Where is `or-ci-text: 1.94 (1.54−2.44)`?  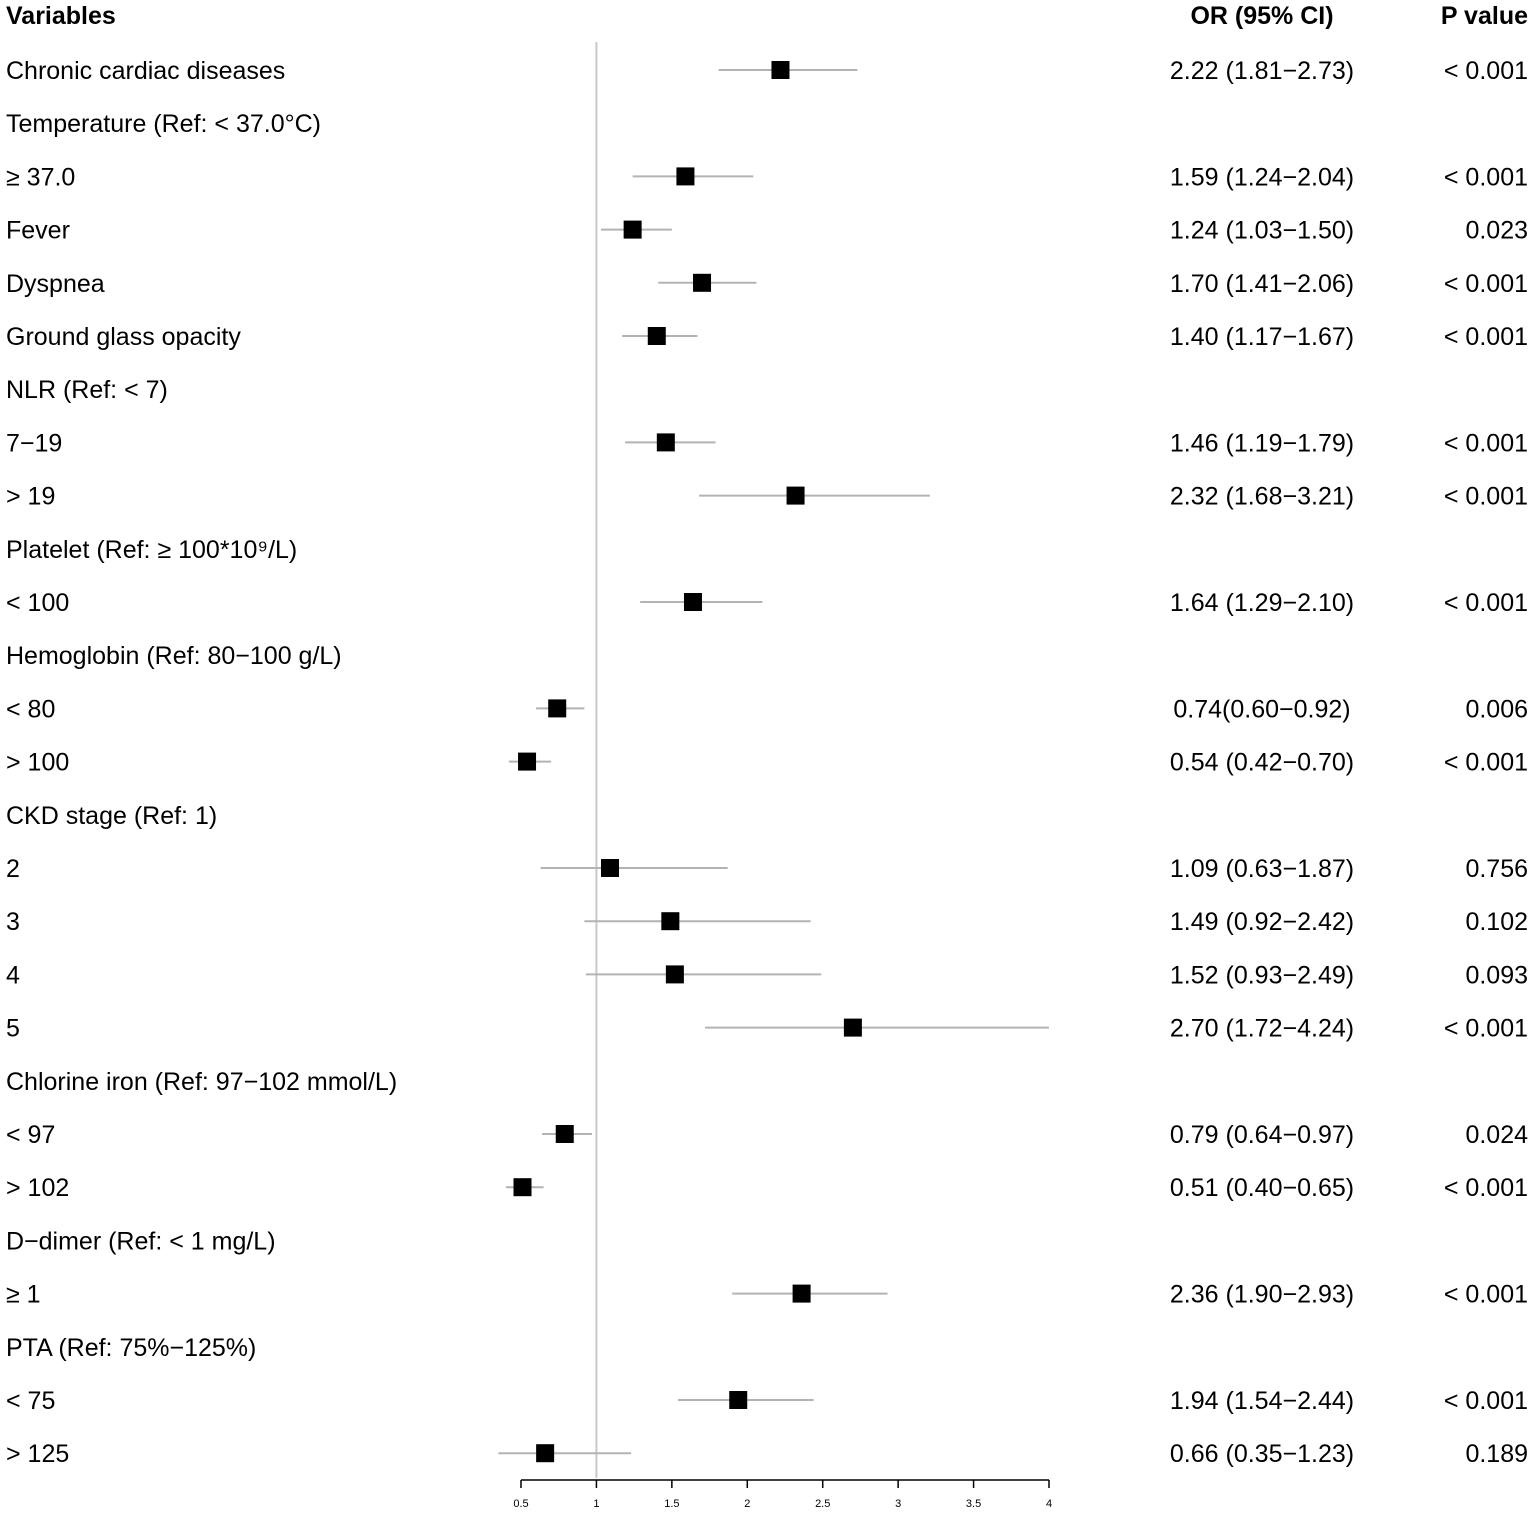
or-ci-text: 1.94 (1.54−2.44) is located at coordinates (1262, 1401).